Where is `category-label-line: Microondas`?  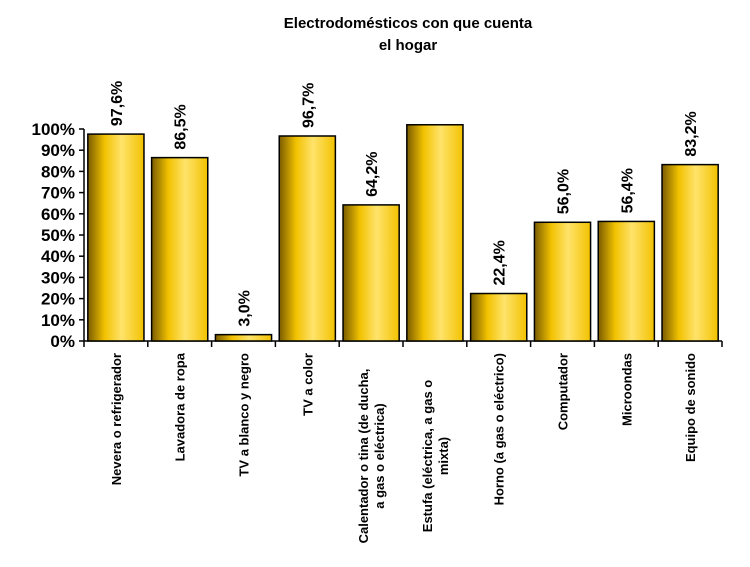
category-label-line: Microondas is located at coordinates (626, 389).